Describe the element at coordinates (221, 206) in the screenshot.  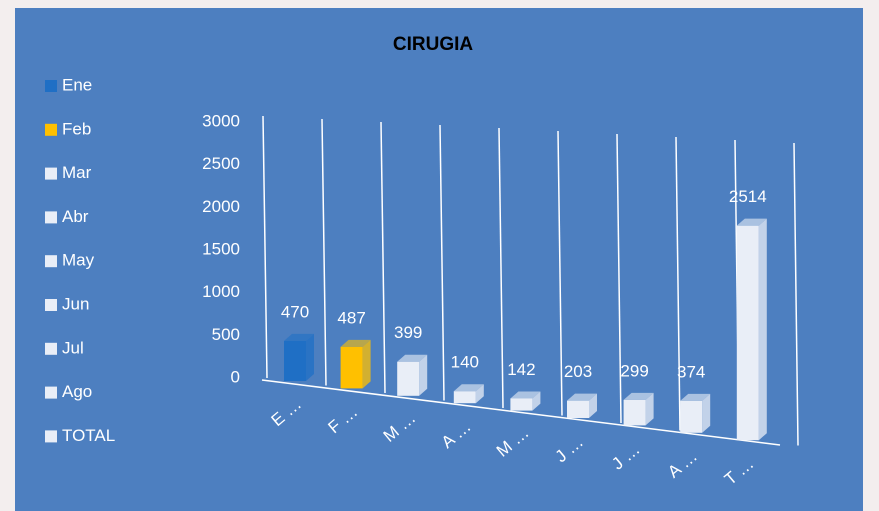
I see `y-tick-label: 2000` at that location.